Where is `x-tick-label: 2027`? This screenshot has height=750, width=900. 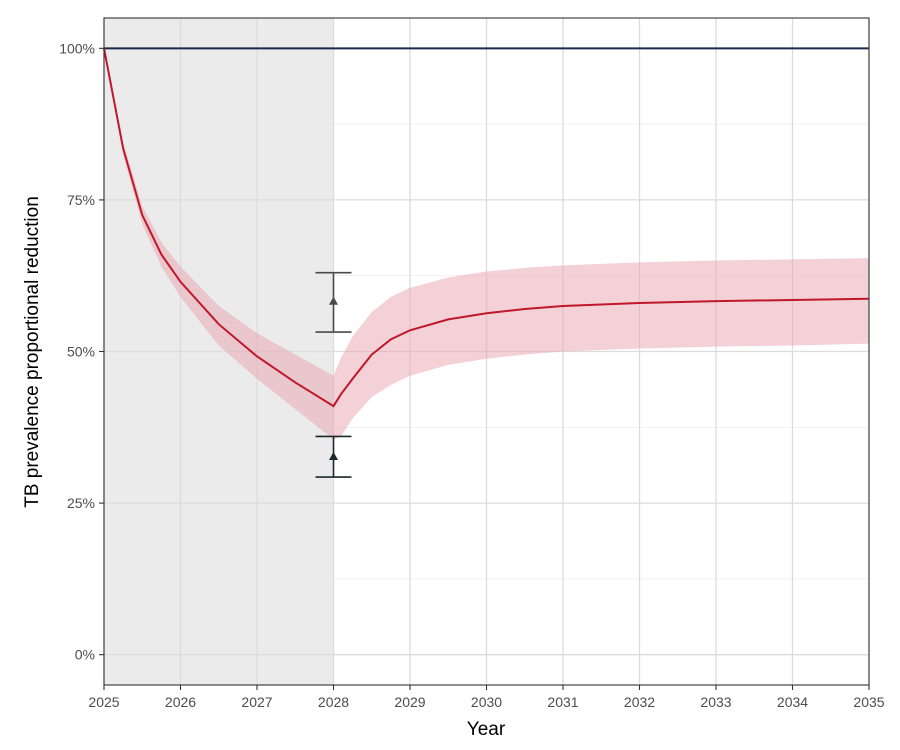
x-tick-label: 2027 is located at coordinates (256, 702).